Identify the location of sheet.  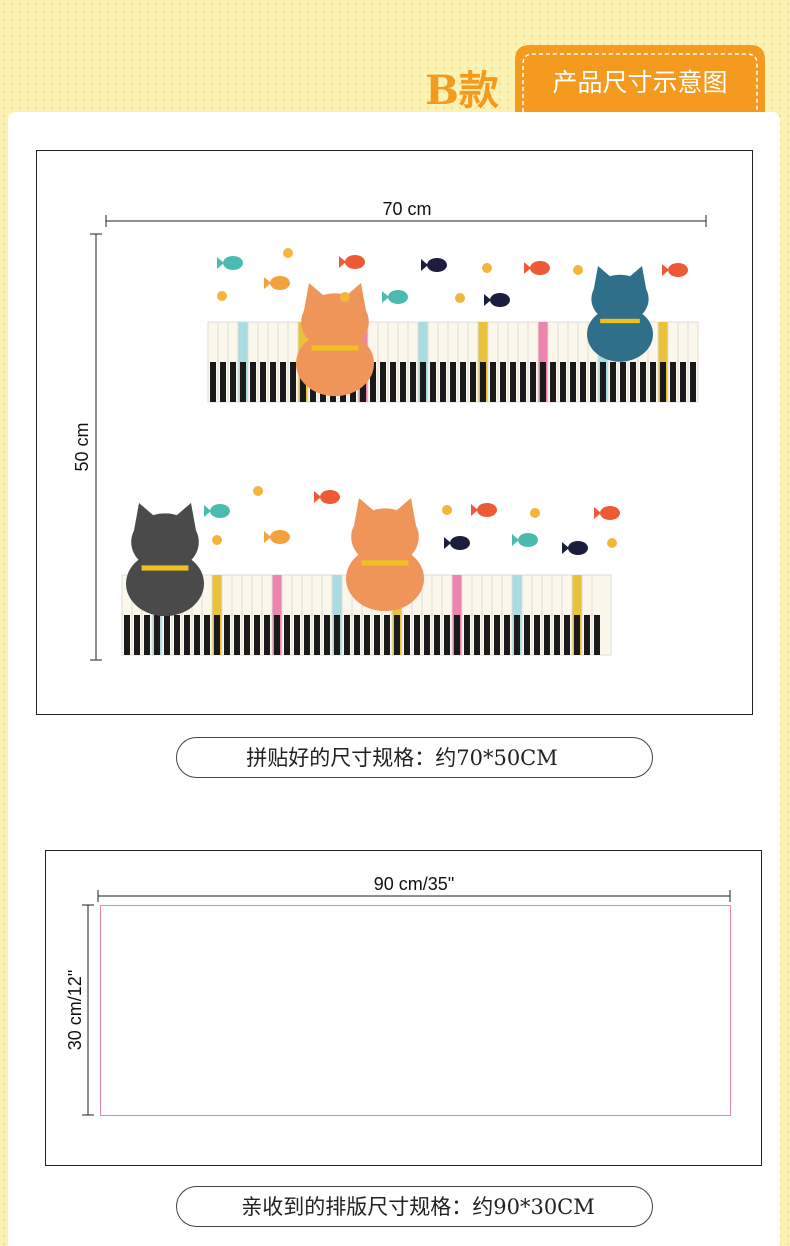
(415, 1010).